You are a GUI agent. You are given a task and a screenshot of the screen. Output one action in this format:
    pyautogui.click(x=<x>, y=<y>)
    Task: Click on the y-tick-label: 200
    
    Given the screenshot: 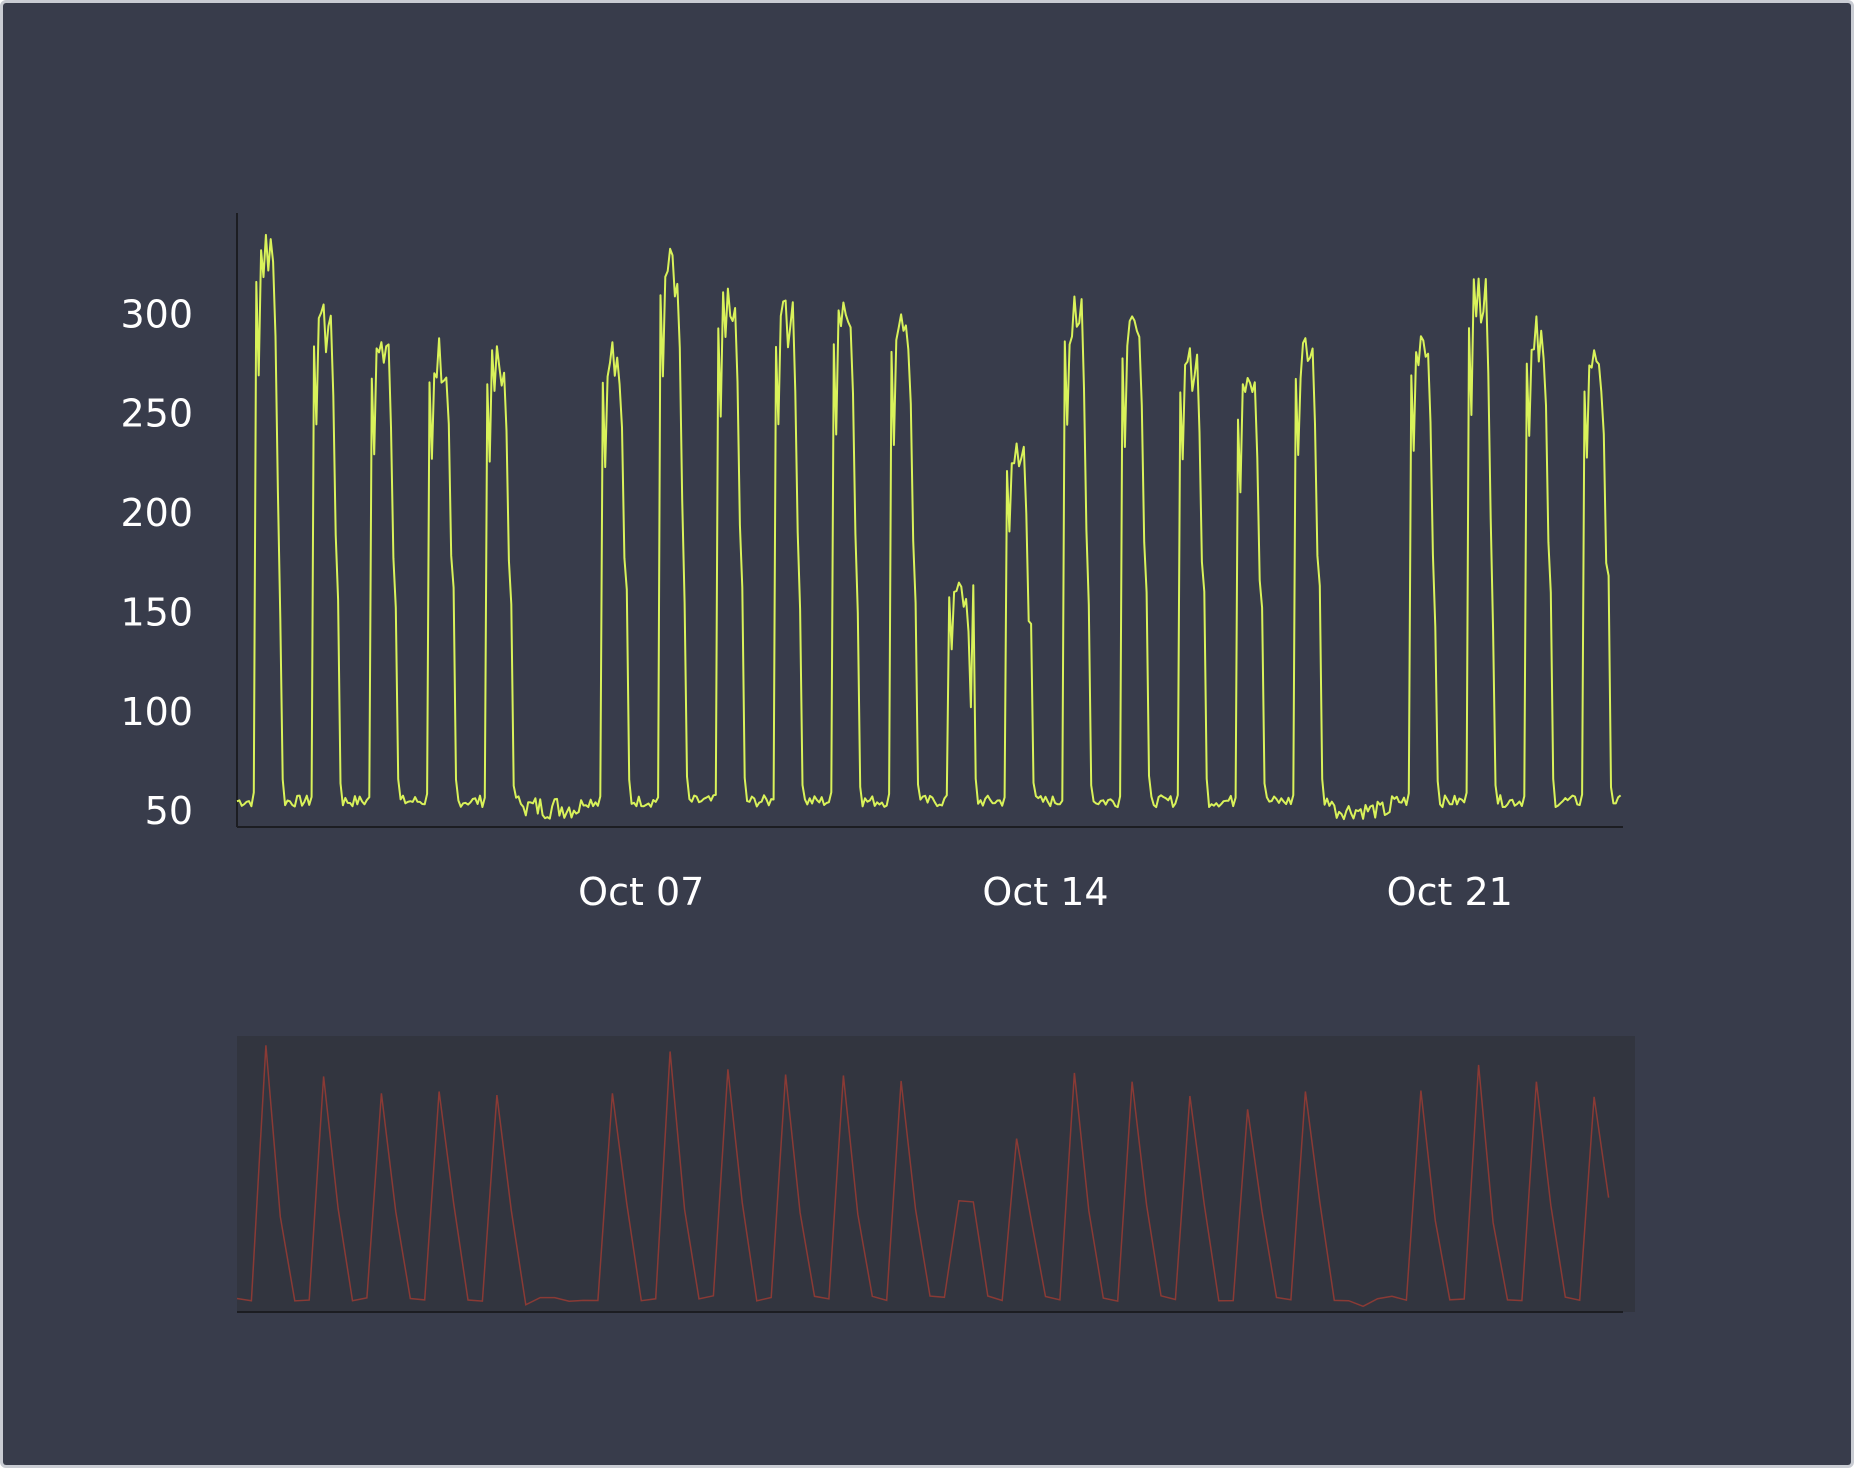 What is the action you would take?
    pyautogui.click(x=156, y=513)
    